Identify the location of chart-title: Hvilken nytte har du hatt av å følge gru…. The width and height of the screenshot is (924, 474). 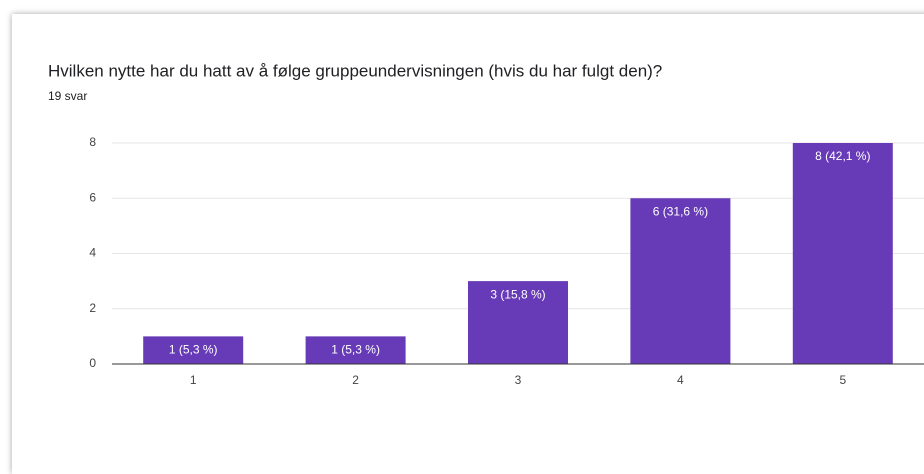
(355, 70).